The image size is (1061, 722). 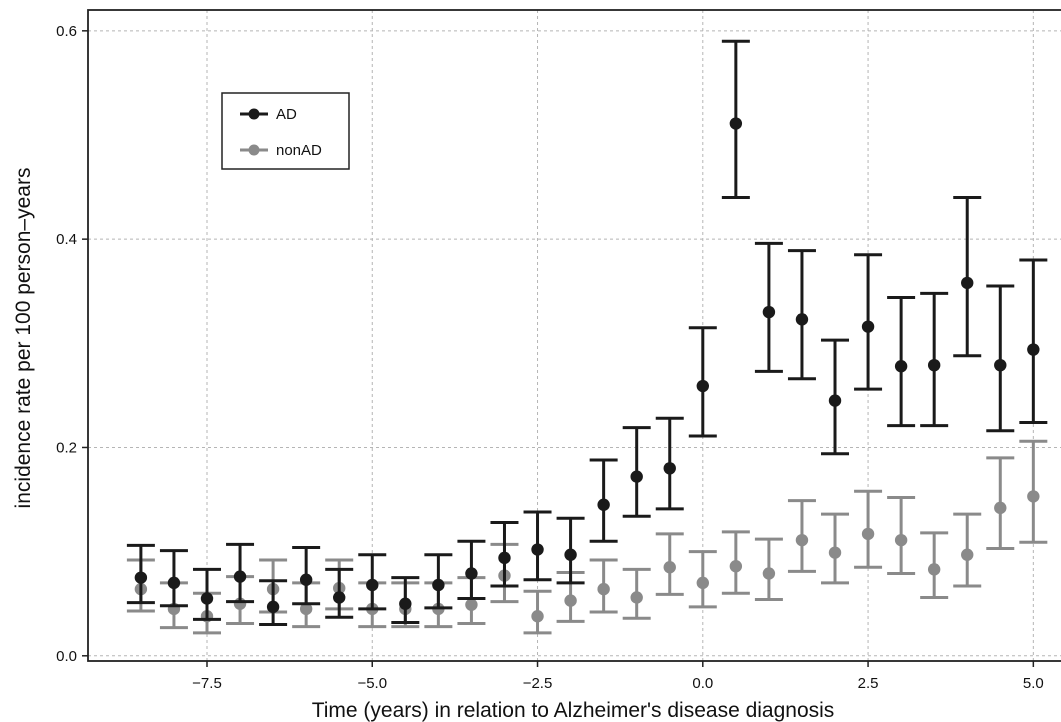 What do you see at coordinates (254, 150) in the screenshot?
I see `legend-marker-nonad` at bounding box center [254, 150].